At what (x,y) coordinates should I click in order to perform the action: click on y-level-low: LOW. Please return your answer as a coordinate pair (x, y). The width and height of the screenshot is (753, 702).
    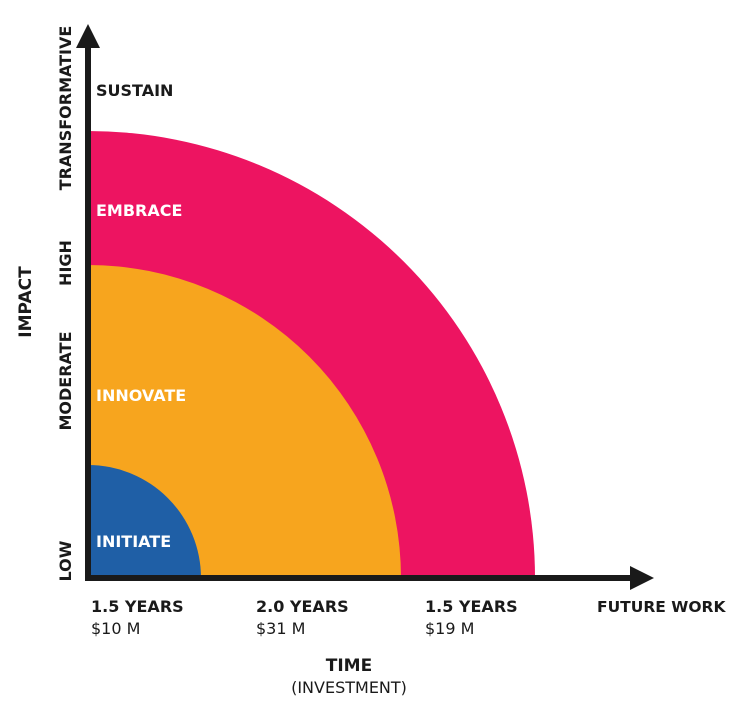
    Looking at the image, I should click on (65, 560).